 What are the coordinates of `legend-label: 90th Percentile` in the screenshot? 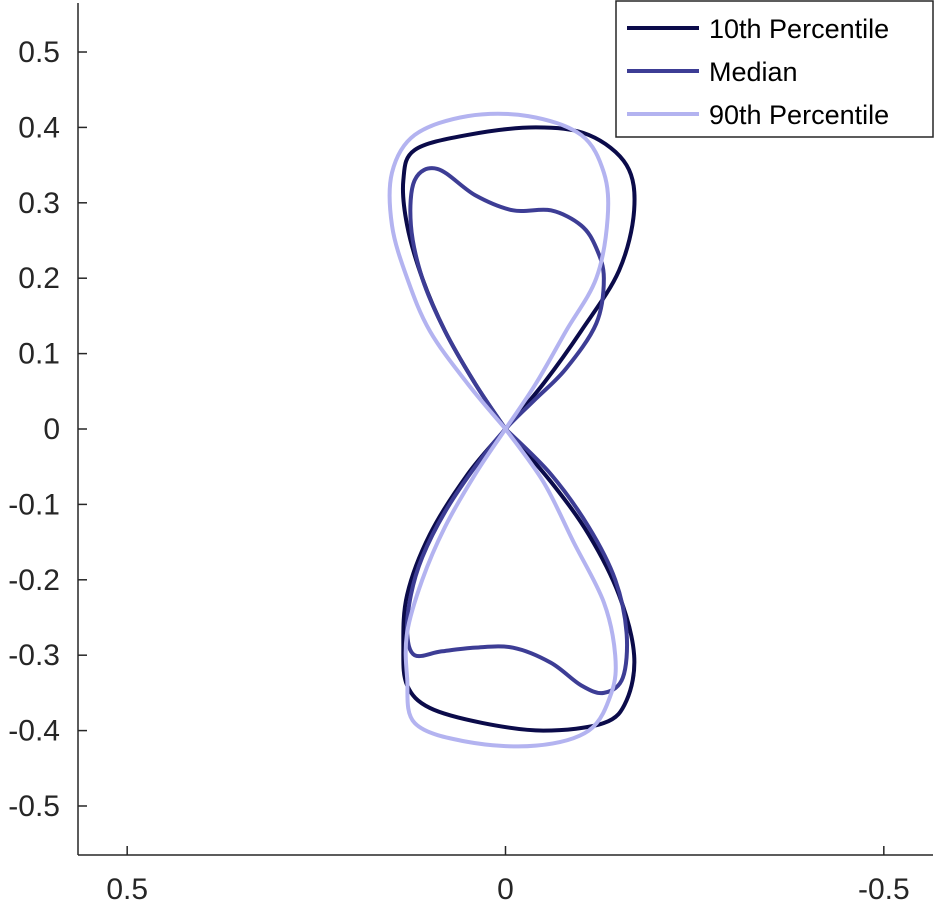 It's located at (799, 115).